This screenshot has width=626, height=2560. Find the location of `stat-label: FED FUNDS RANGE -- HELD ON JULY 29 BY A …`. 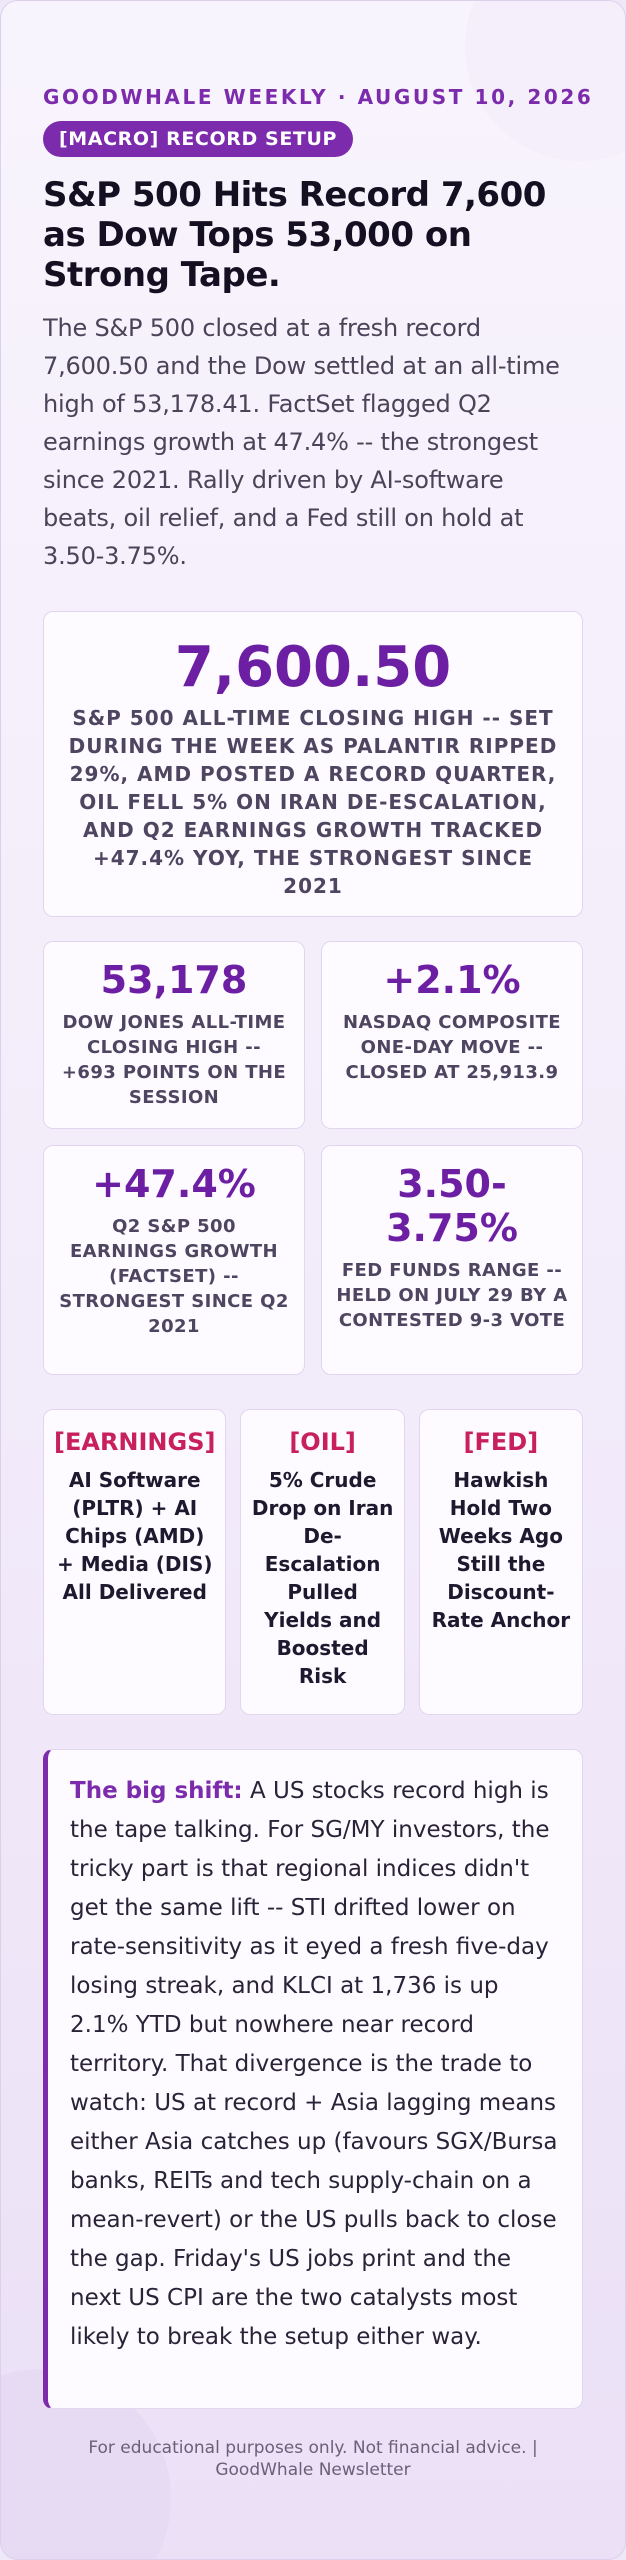

stat-label: FED FUNDS RANGE -- HELD ON JULY 29 BY A … is located at coordinates (452, 1295).